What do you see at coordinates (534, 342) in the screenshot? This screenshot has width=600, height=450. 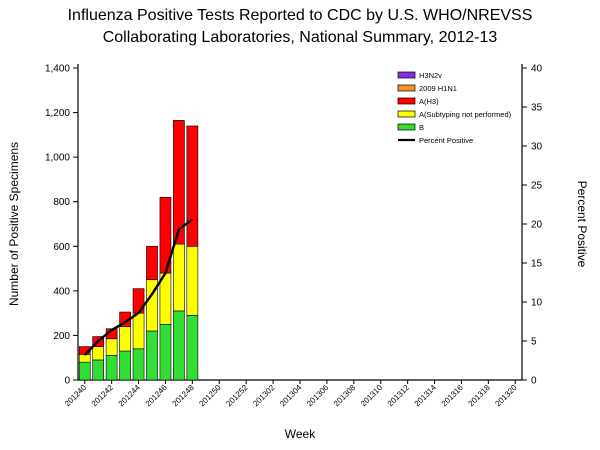 I see `y-right-tick-label: 5` at bounding box center [534, 342].